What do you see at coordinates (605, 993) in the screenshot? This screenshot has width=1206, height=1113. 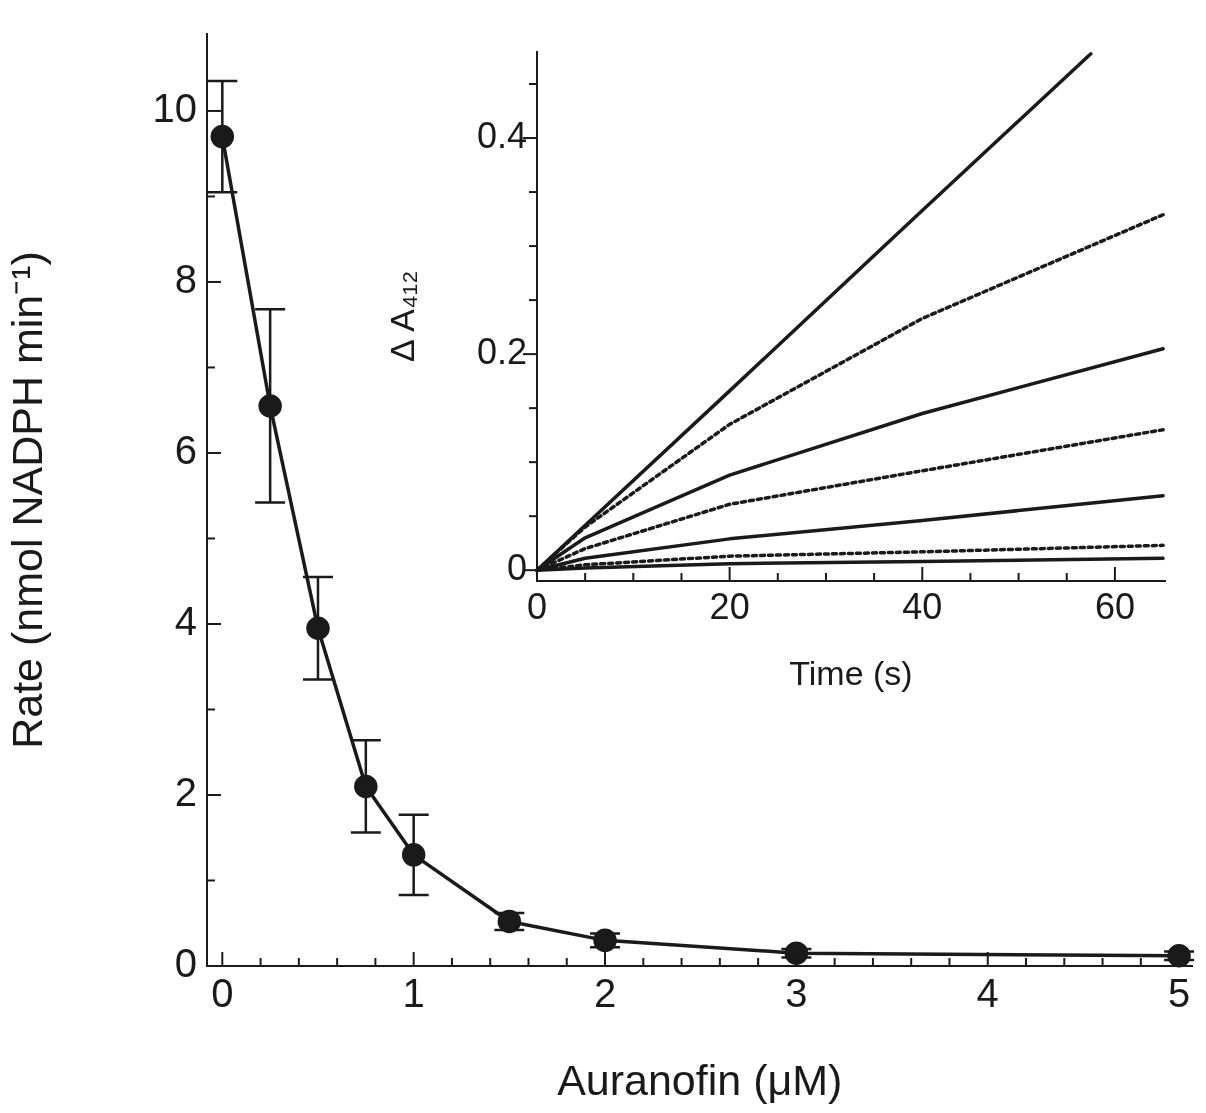 I see `x-tick-label: 2` at bounding box center [605, 993].